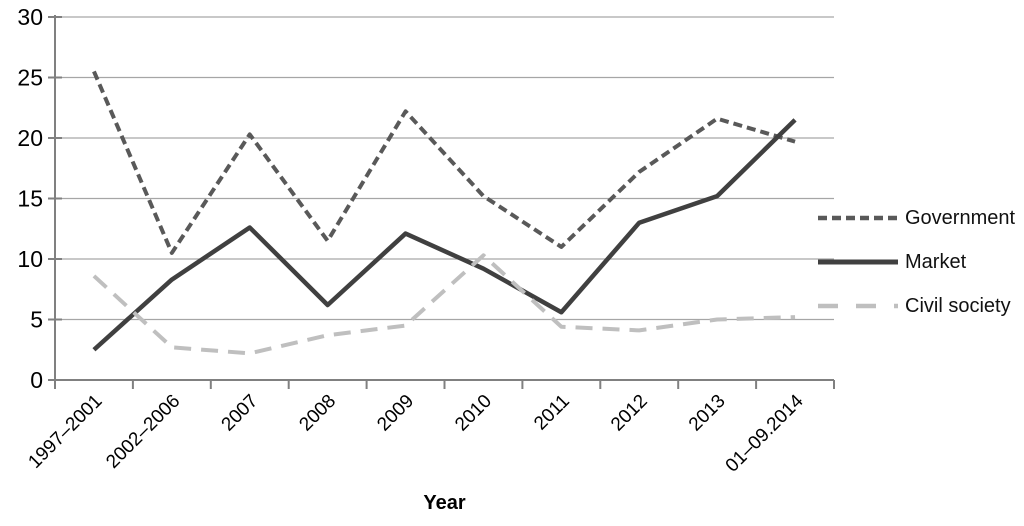 Image resolution: width=1024 pixels, height=526 pixels. What do you see at coordinates (958, 305) in the screenshot?
I see `legend-label-civil-society: Civil society` at bounding box center [958, 305].